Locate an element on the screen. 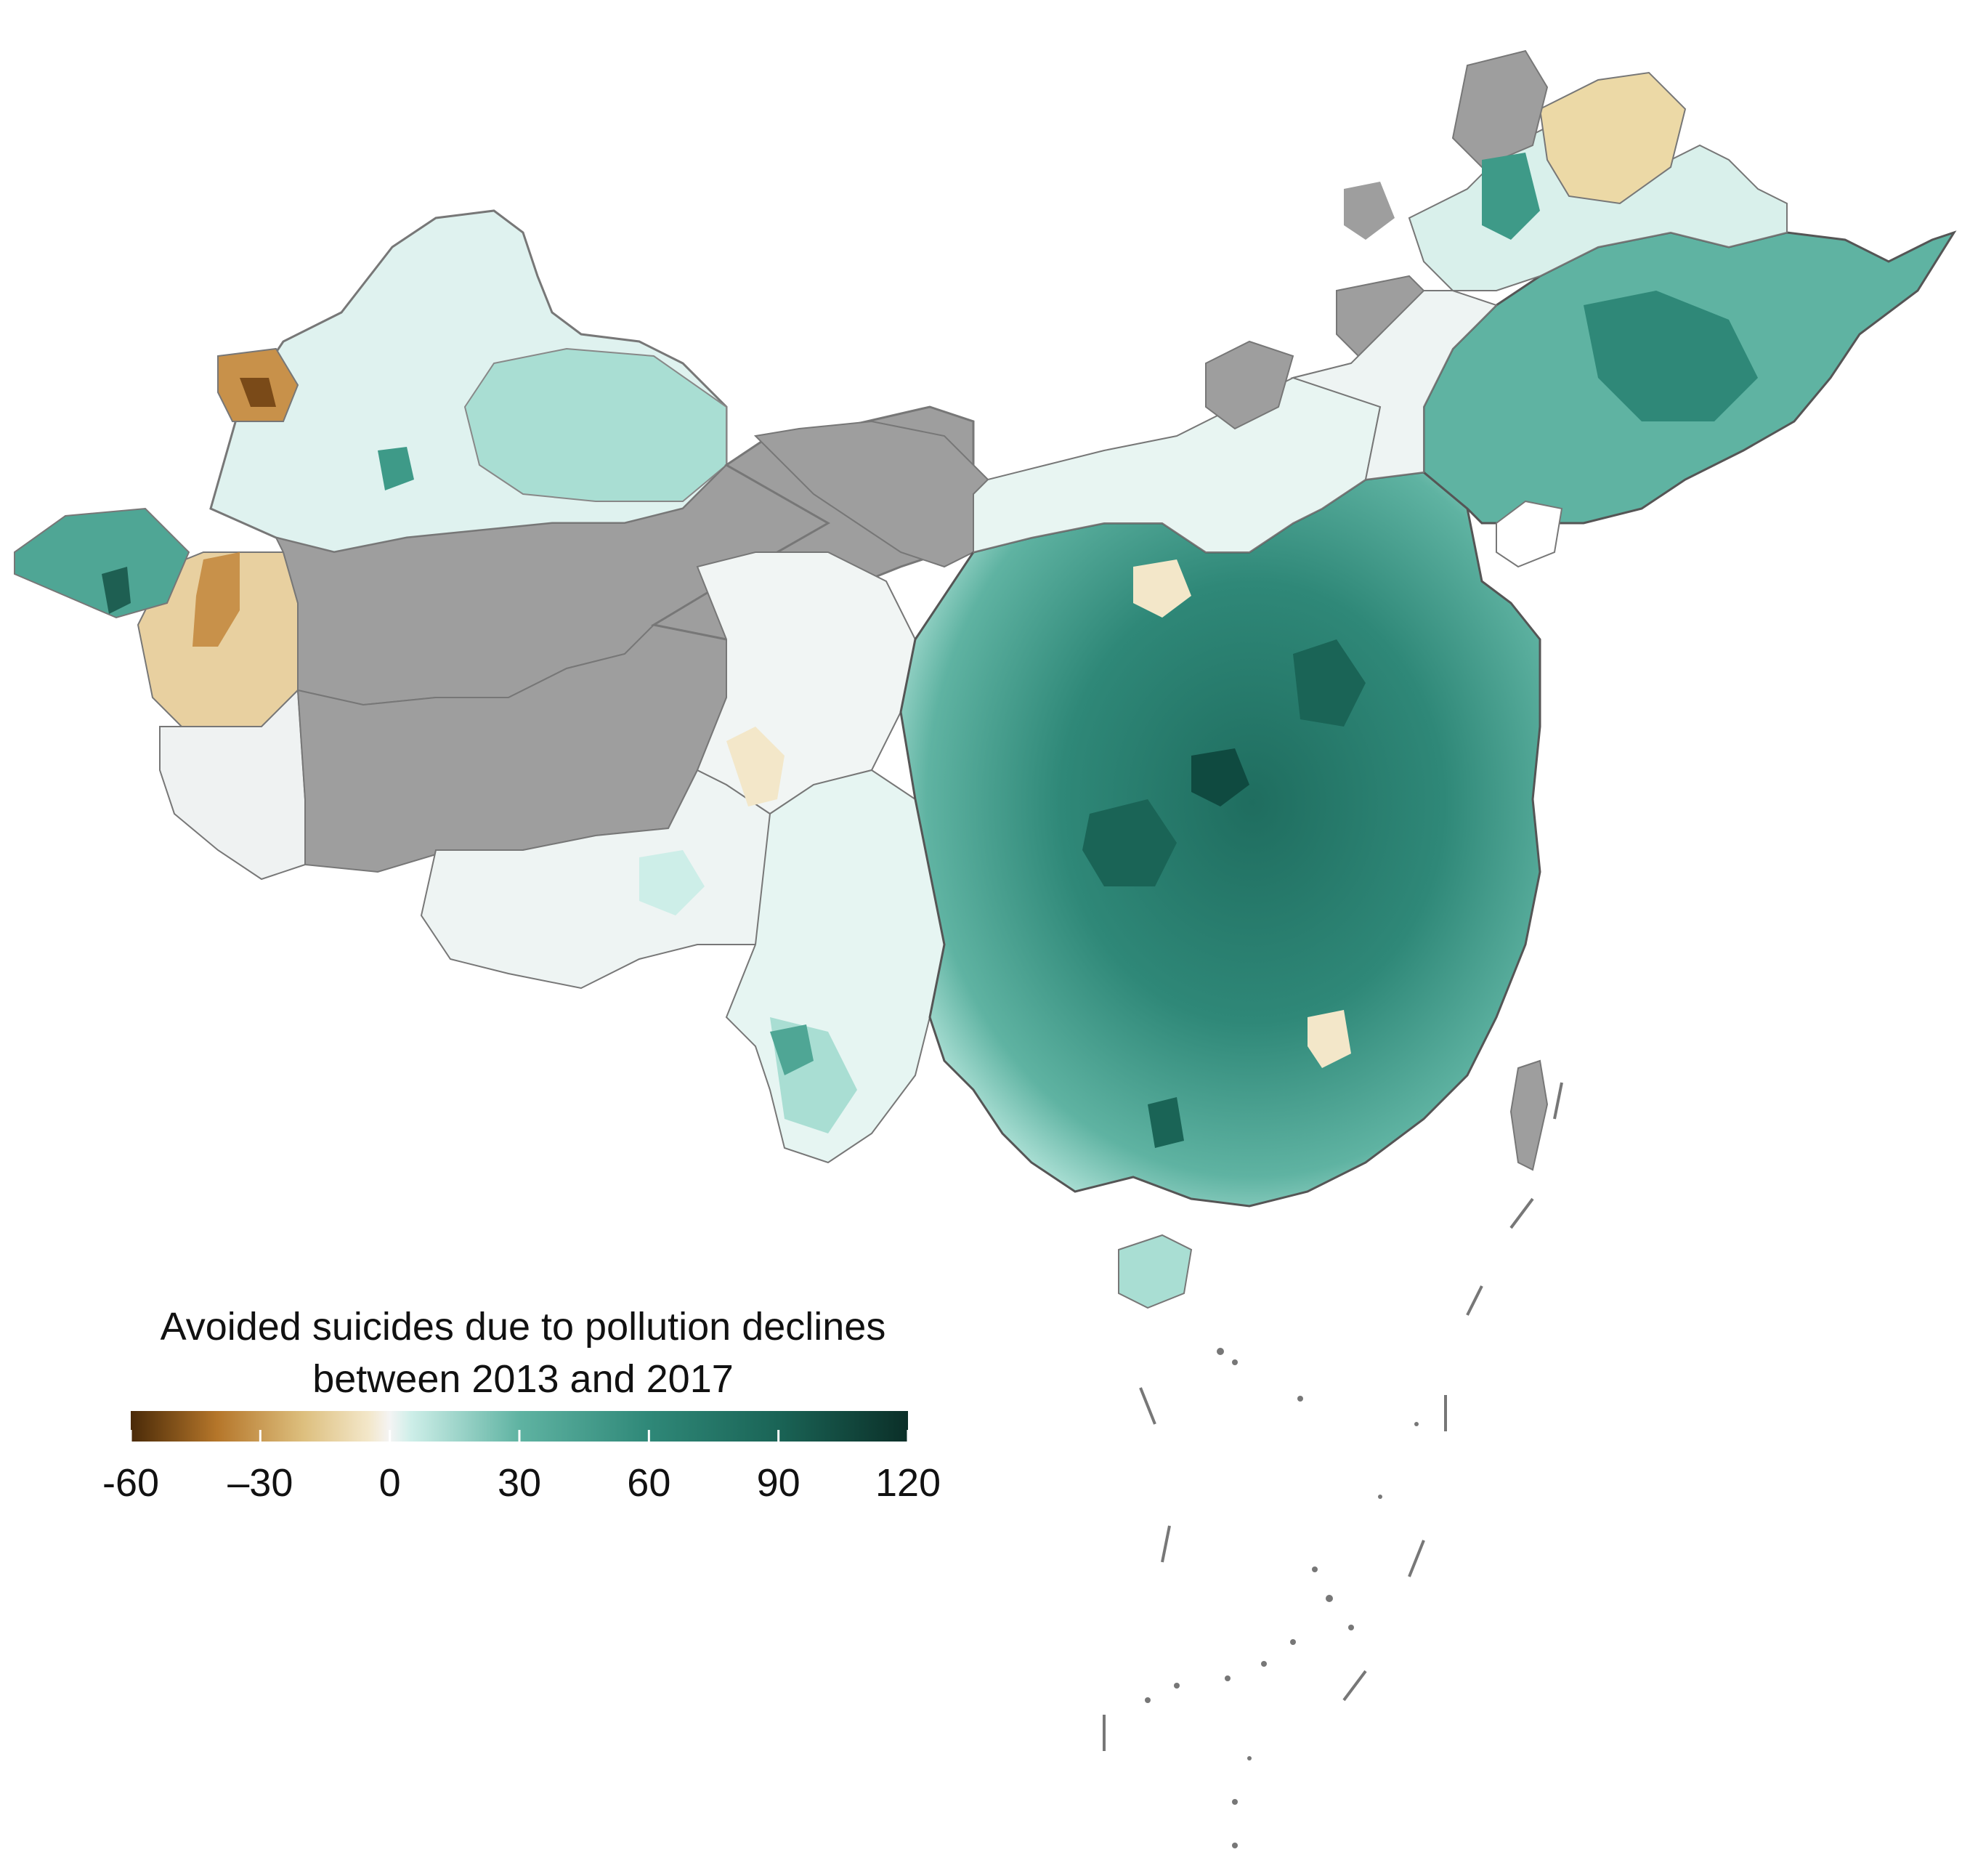  colorbar-tick-label: 60 is located at coordinates (649, 1483).